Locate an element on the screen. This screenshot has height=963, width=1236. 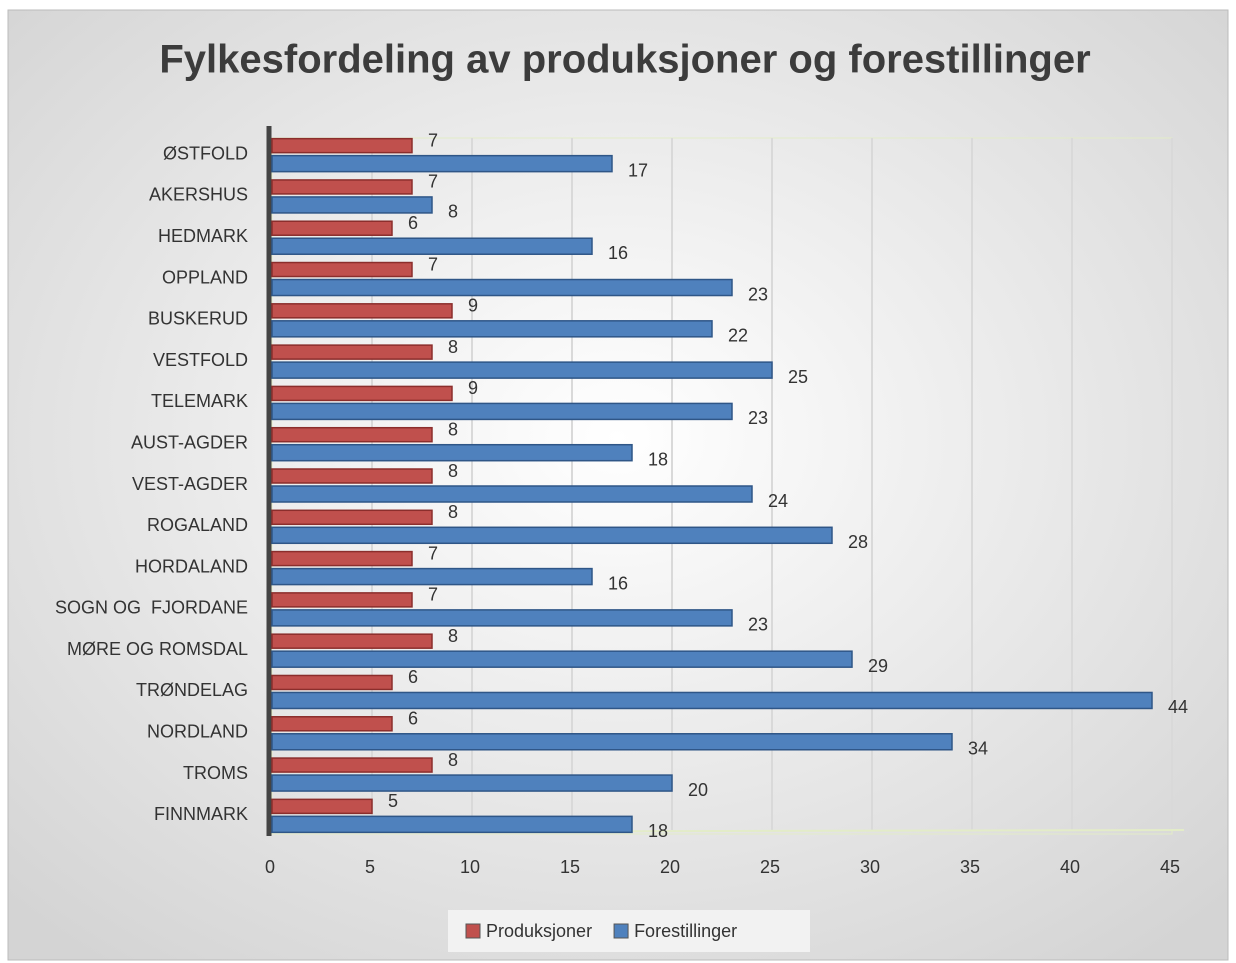
y-tick-label: VEST-AGDER is located at coordinates (190, 484).